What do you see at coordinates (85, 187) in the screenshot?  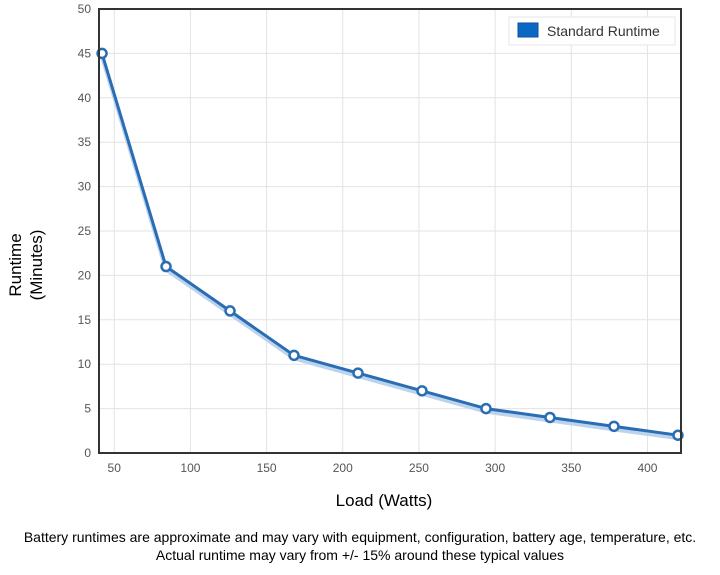 I see `y-tick-label: 30` at bounding box center [85, 187].